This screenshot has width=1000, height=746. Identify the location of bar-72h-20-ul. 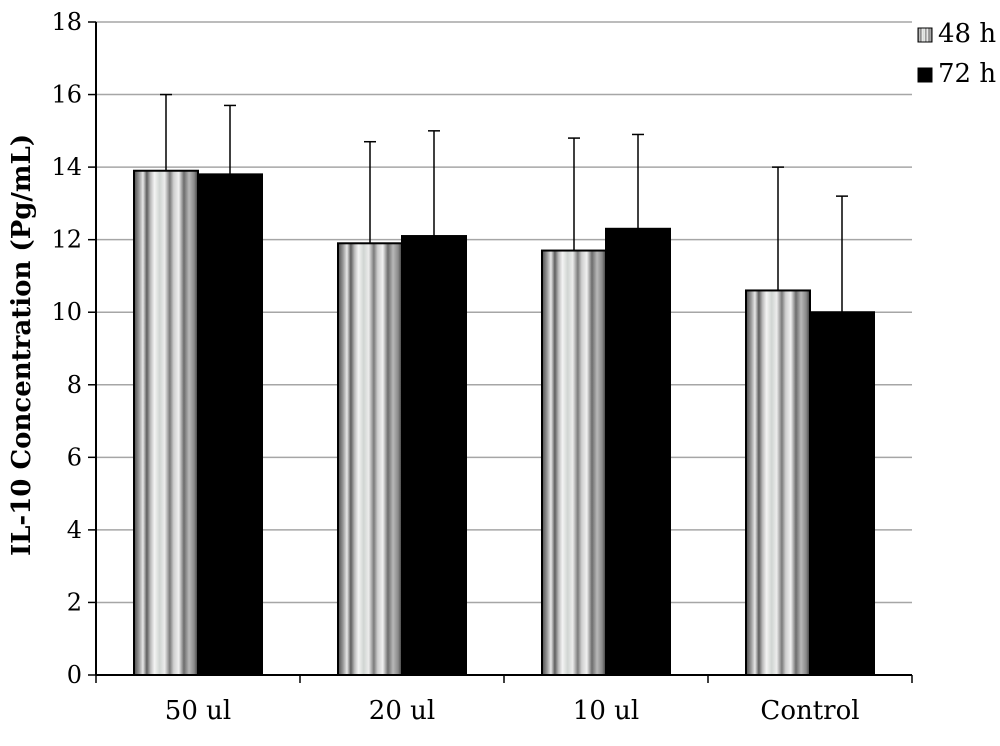
(434, 456).